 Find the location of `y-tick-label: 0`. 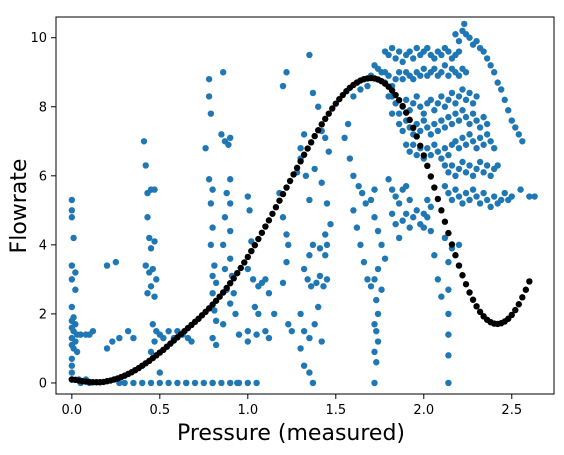

y-tick-label: 0 is located at coordinates (43, 383).